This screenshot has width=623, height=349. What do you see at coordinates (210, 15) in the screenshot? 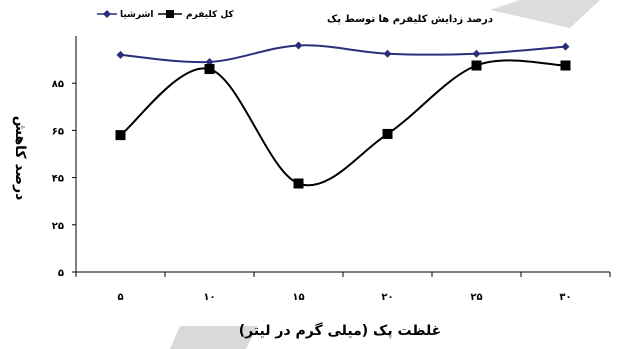
I see `legend-label-2: کل کلیفرم` at bounding box center [210, 15].